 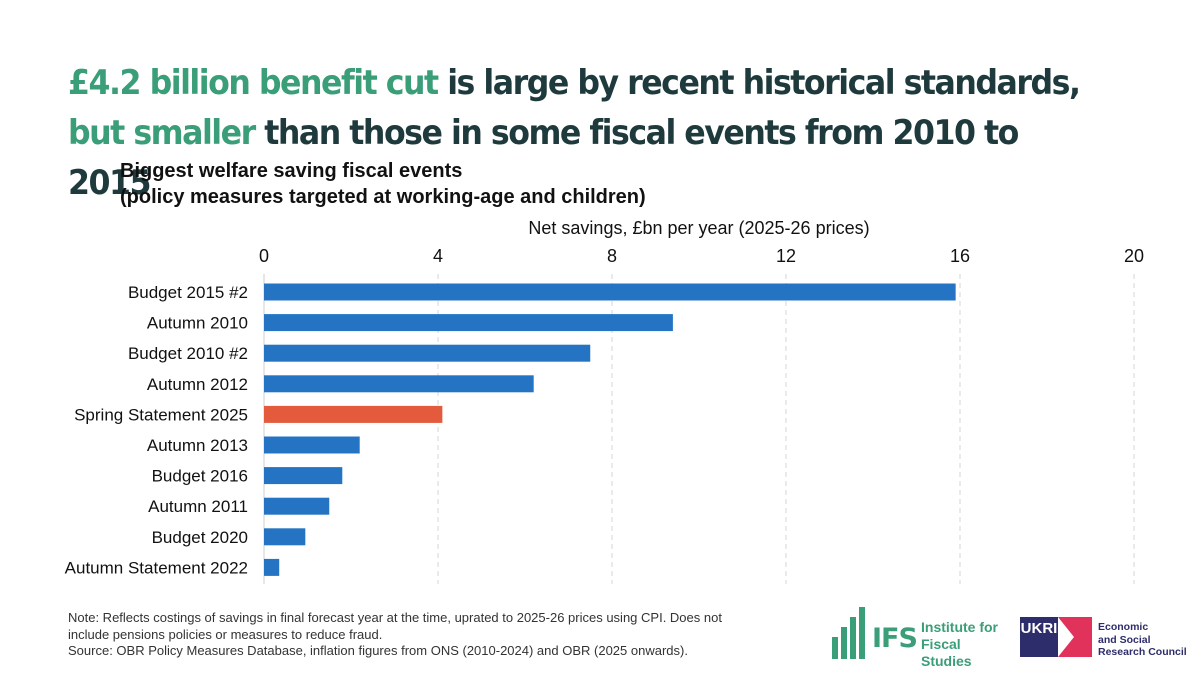 What do you see at coordinates (959, 644) in the screenshot?
I see `ifs-logo-text: Institute for Fiscal Studies` at bounding box center [959, 644].